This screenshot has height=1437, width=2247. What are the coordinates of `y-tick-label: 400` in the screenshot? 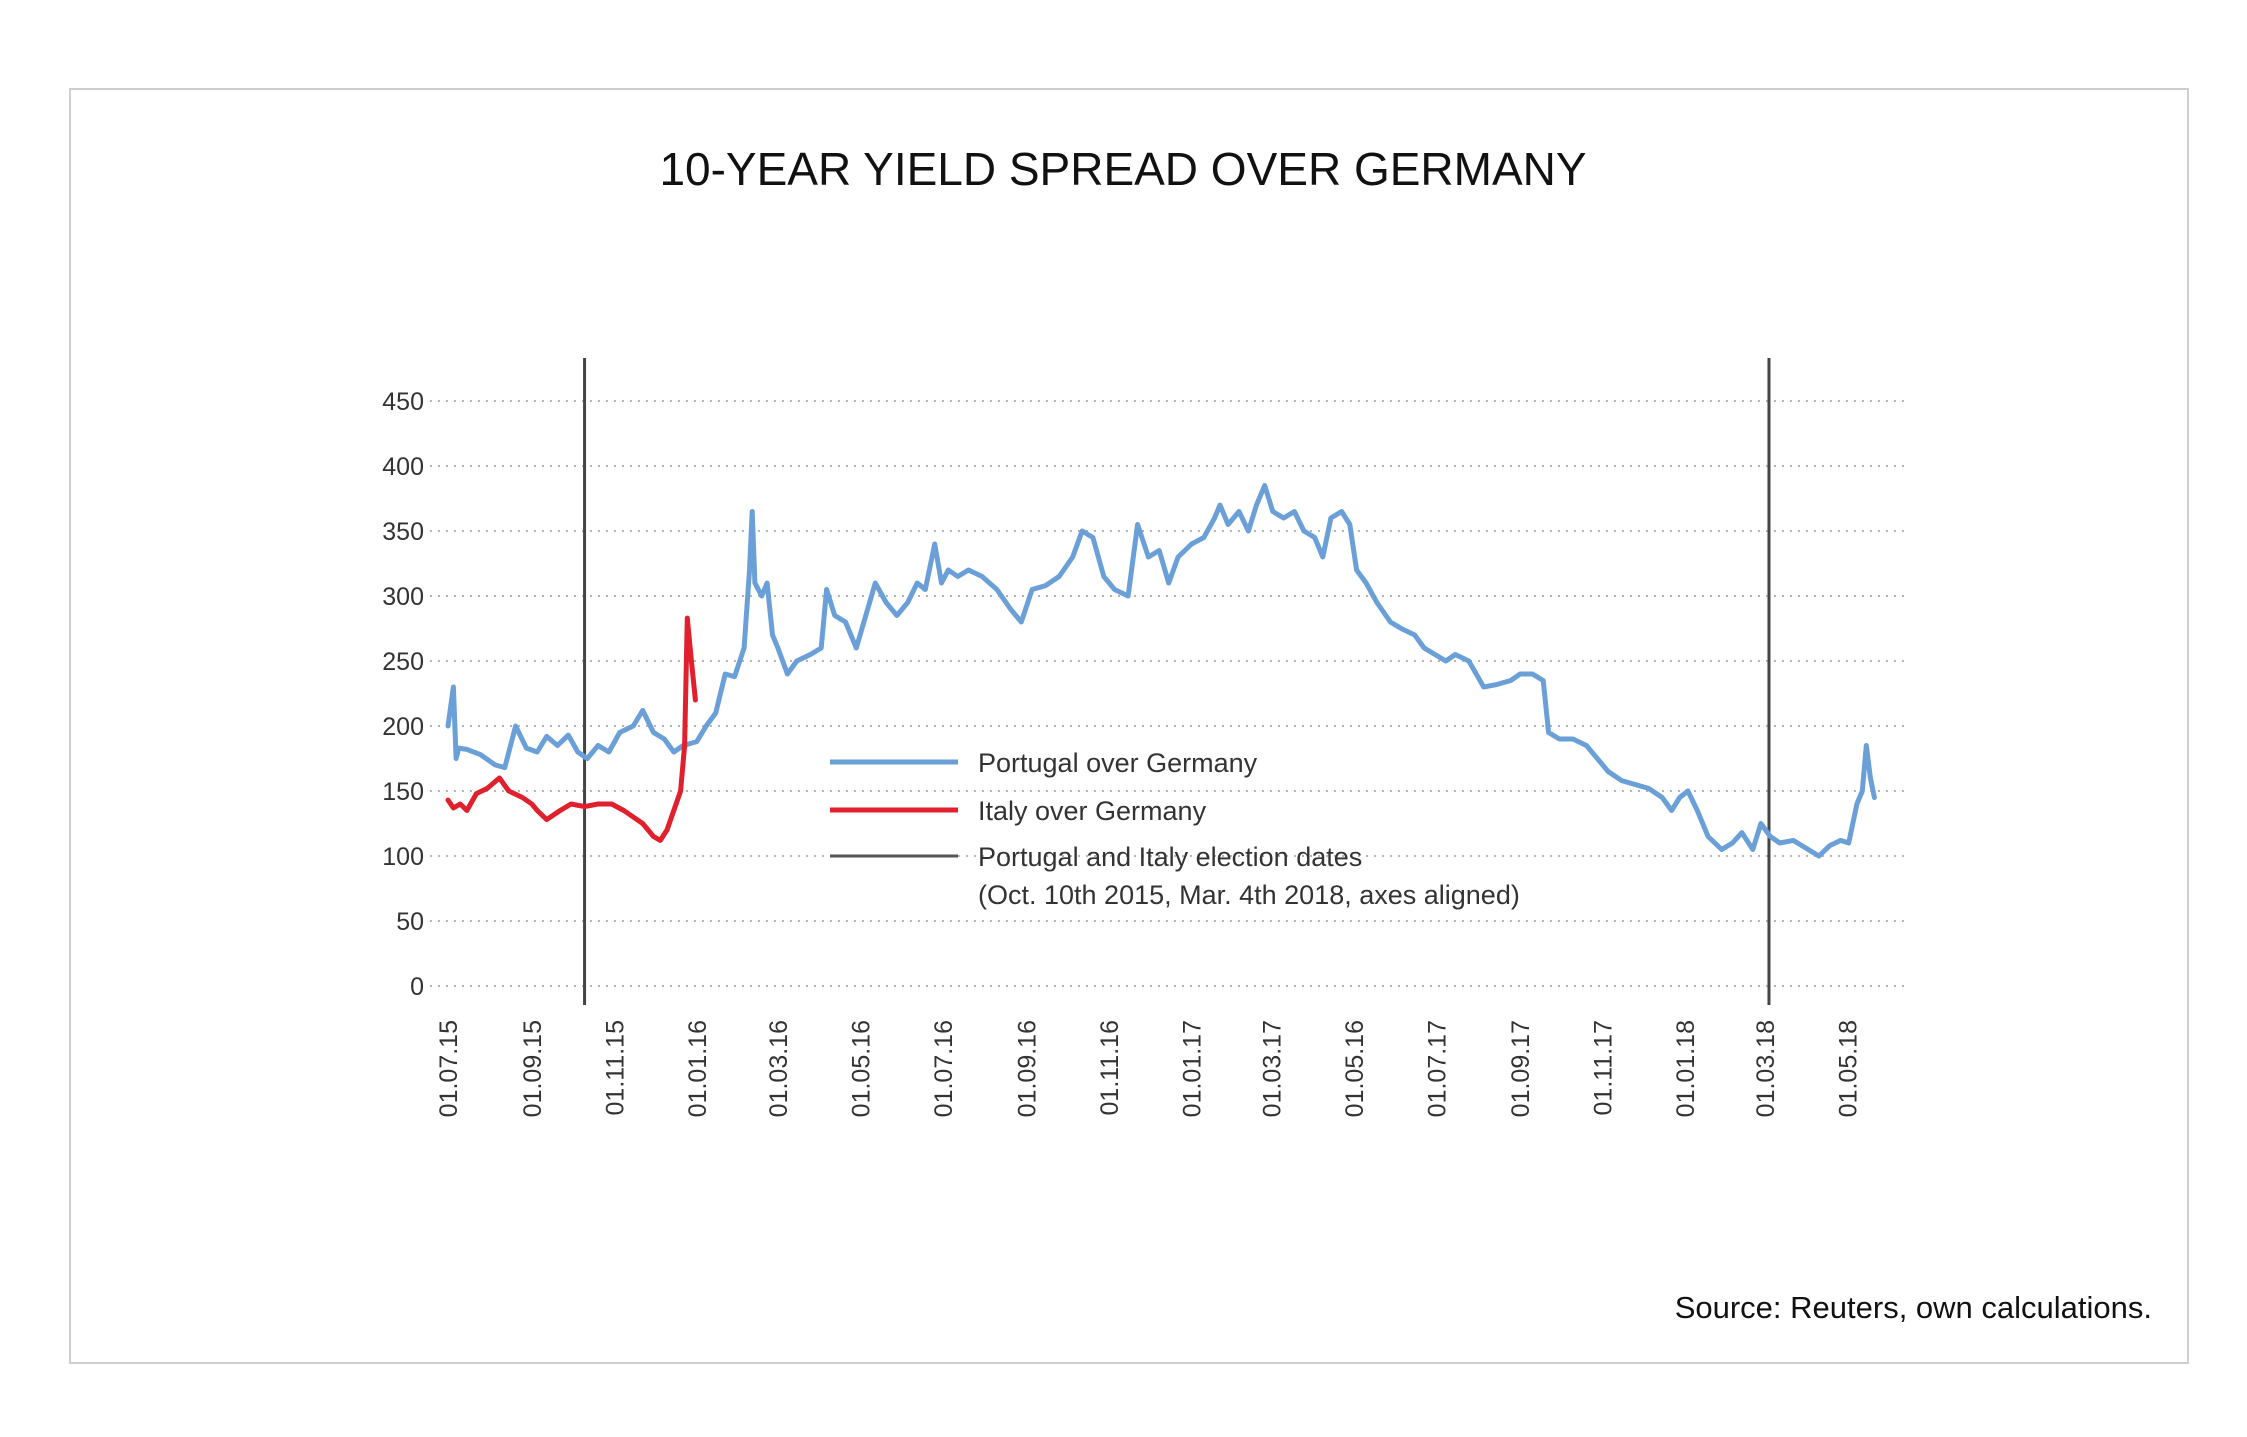 It's located at (403, 467).